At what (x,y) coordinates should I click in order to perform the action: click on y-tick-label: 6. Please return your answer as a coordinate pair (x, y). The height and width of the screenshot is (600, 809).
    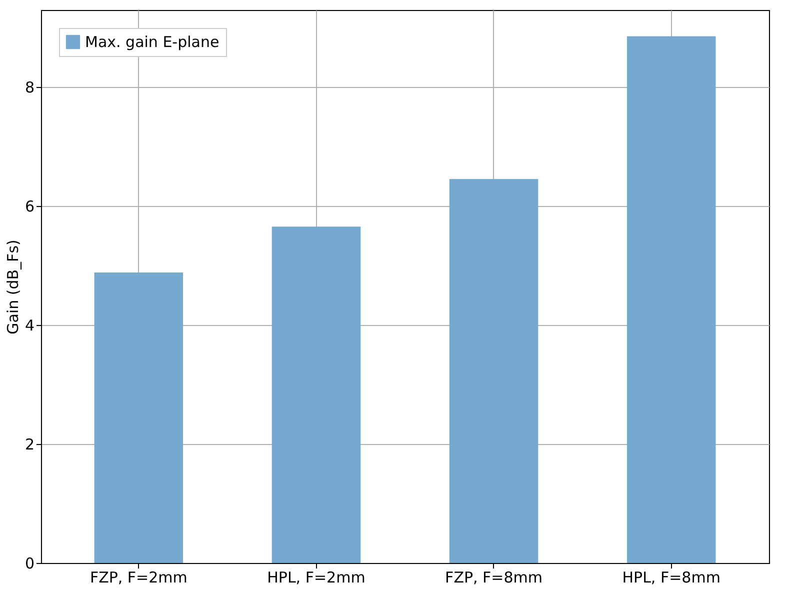
    Looking at the image, I should click on (29, 206).